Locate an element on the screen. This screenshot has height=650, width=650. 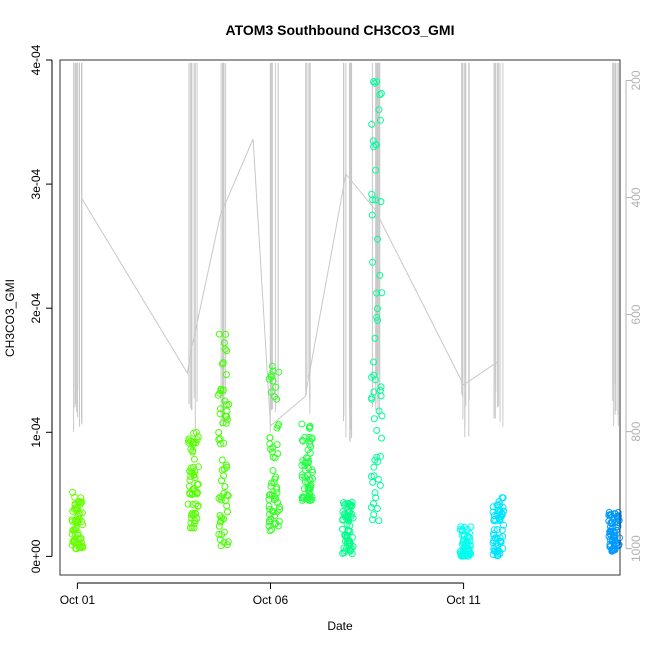
x-tick-label: Oct 01 is located at coordinates (78, 600).